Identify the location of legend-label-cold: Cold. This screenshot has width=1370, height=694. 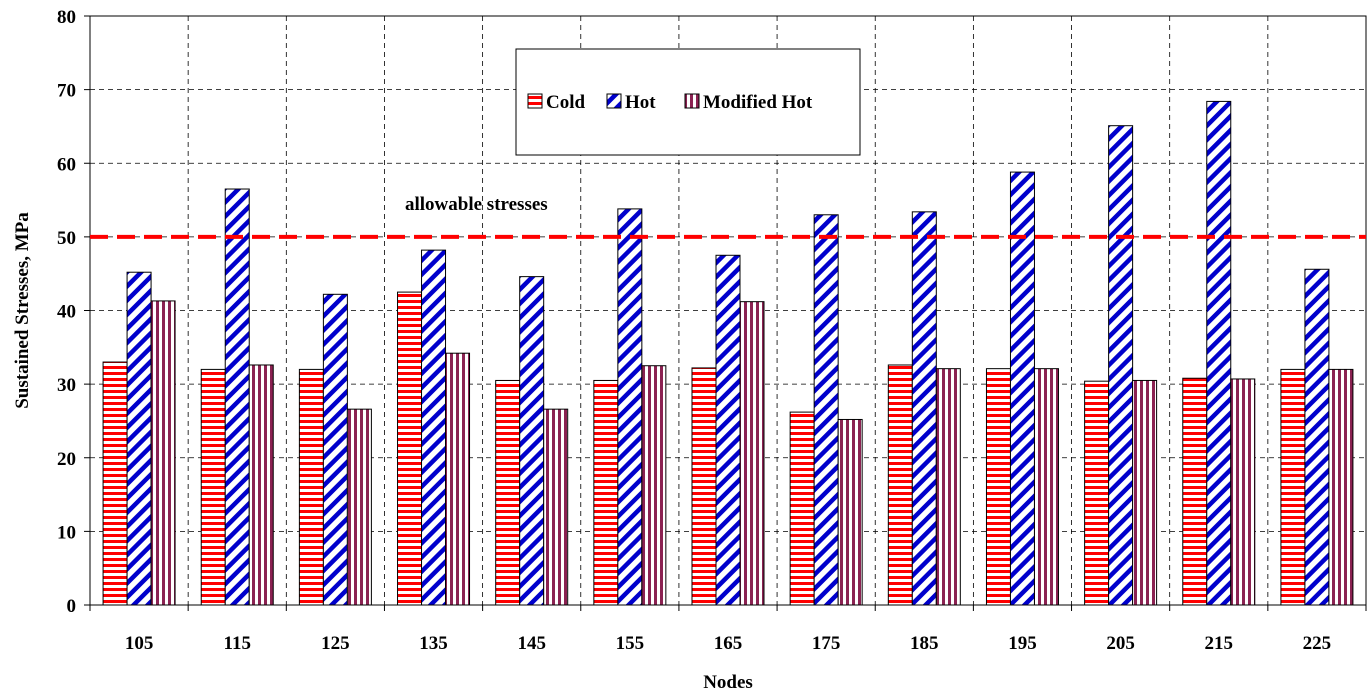
(566, 102).